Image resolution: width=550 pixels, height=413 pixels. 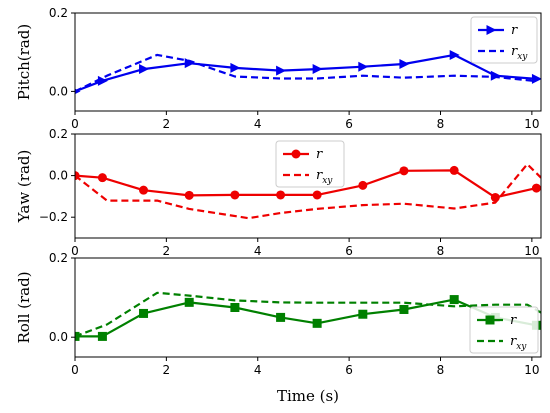 What do you see at coordinates (24, 307) in the screenshot?
I see `y-axis-label: Roll (rad)` at bounding box center [24, 307].